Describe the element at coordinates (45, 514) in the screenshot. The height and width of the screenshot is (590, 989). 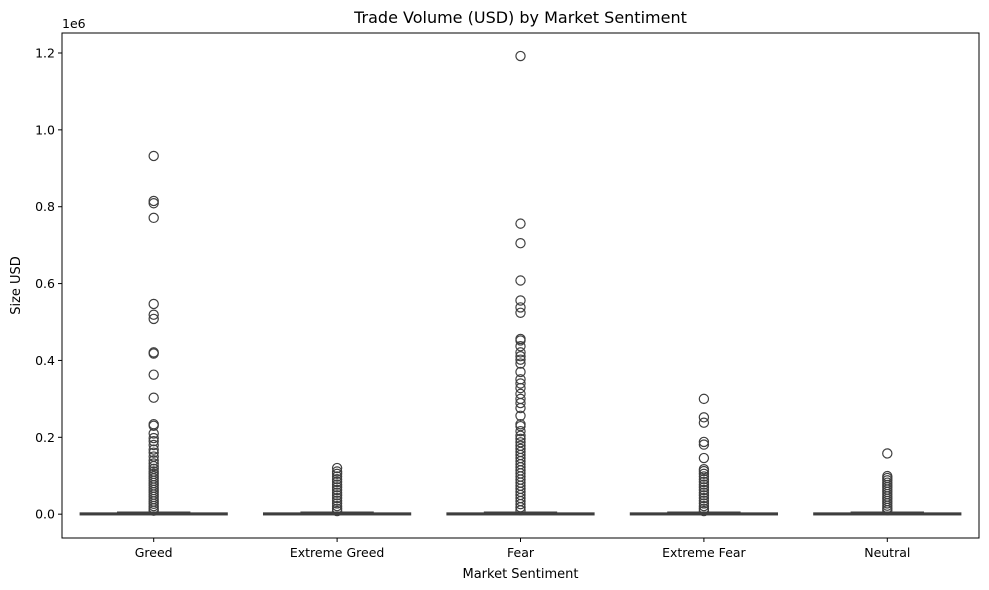
I see `y-tick-label: 0.0` at that location.